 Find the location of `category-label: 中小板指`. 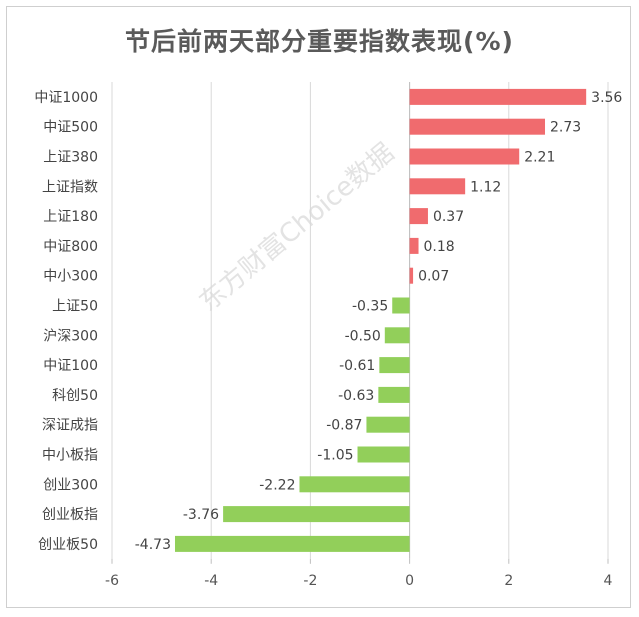

category-label: 中小板指 is located at coordinates (70, 456).